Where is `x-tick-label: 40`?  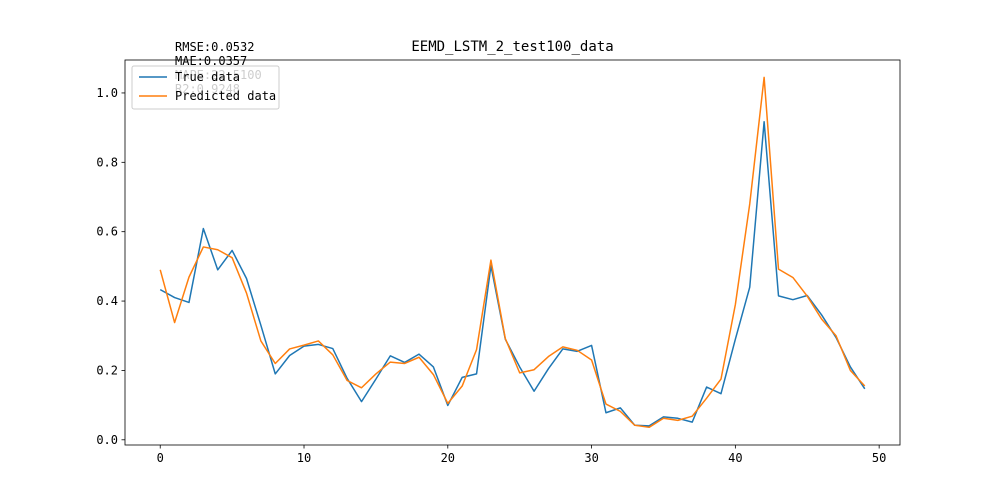
x-tick-label: 40 is located at coordinates (735, 458).